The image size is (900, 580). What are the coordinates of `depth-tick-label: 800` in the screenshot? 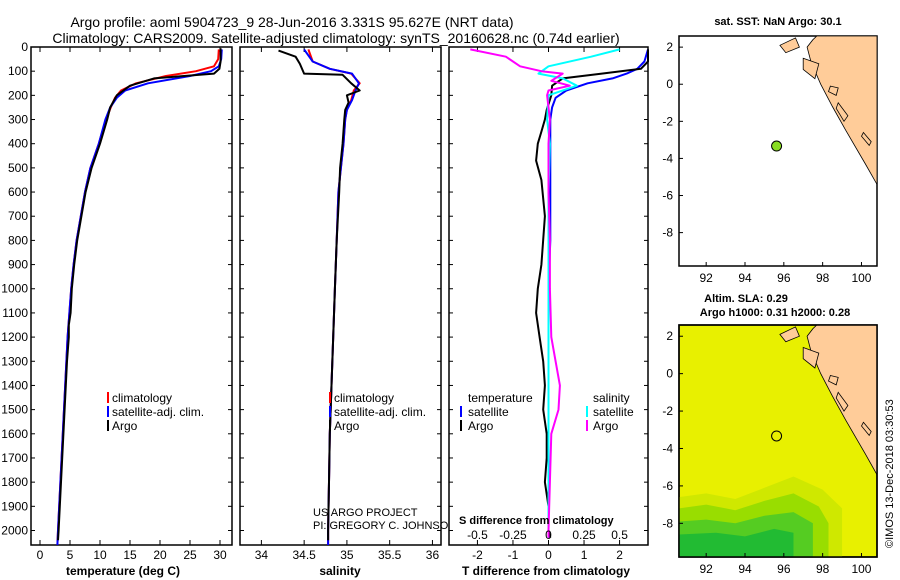 It's located at (18, 240).